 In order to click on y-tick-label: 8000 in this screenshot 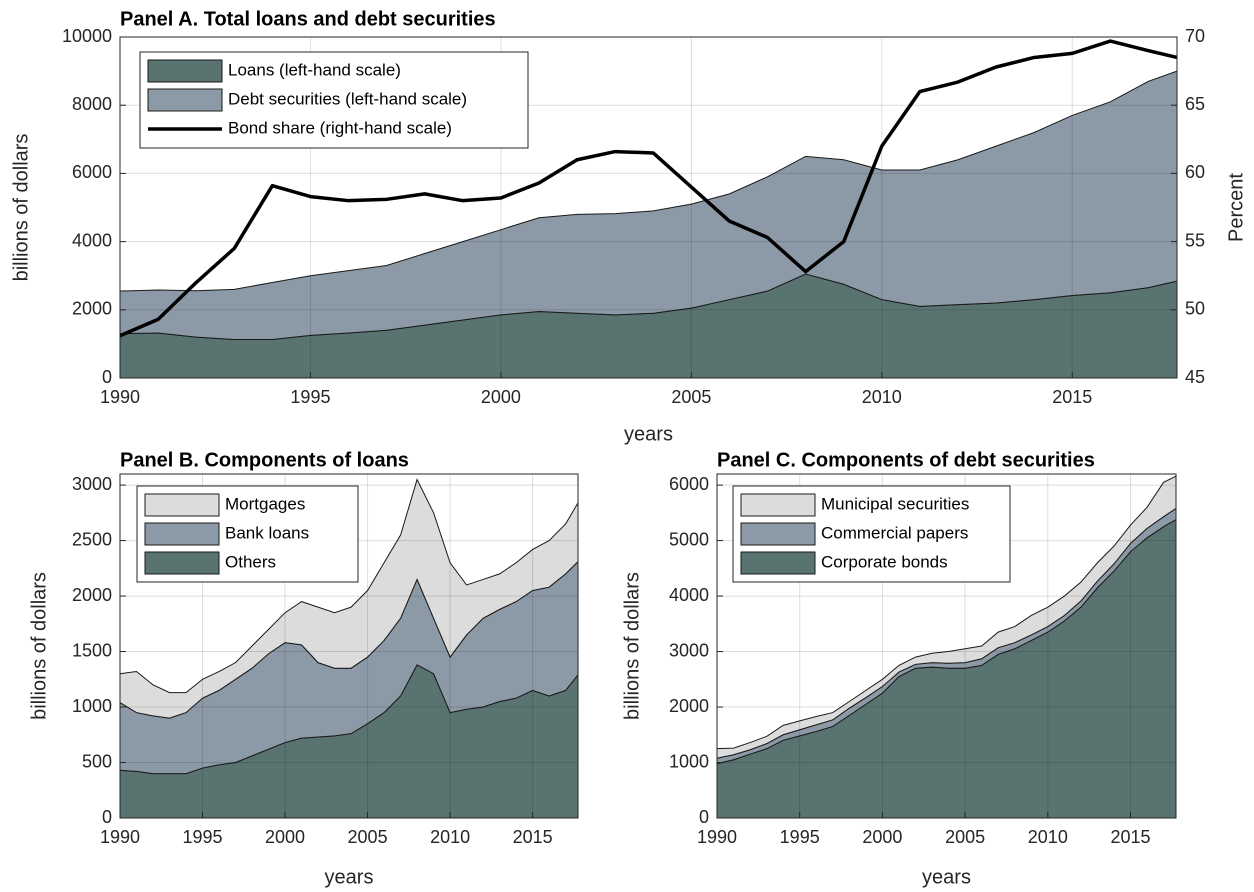, I will do `click(92, 104)`.